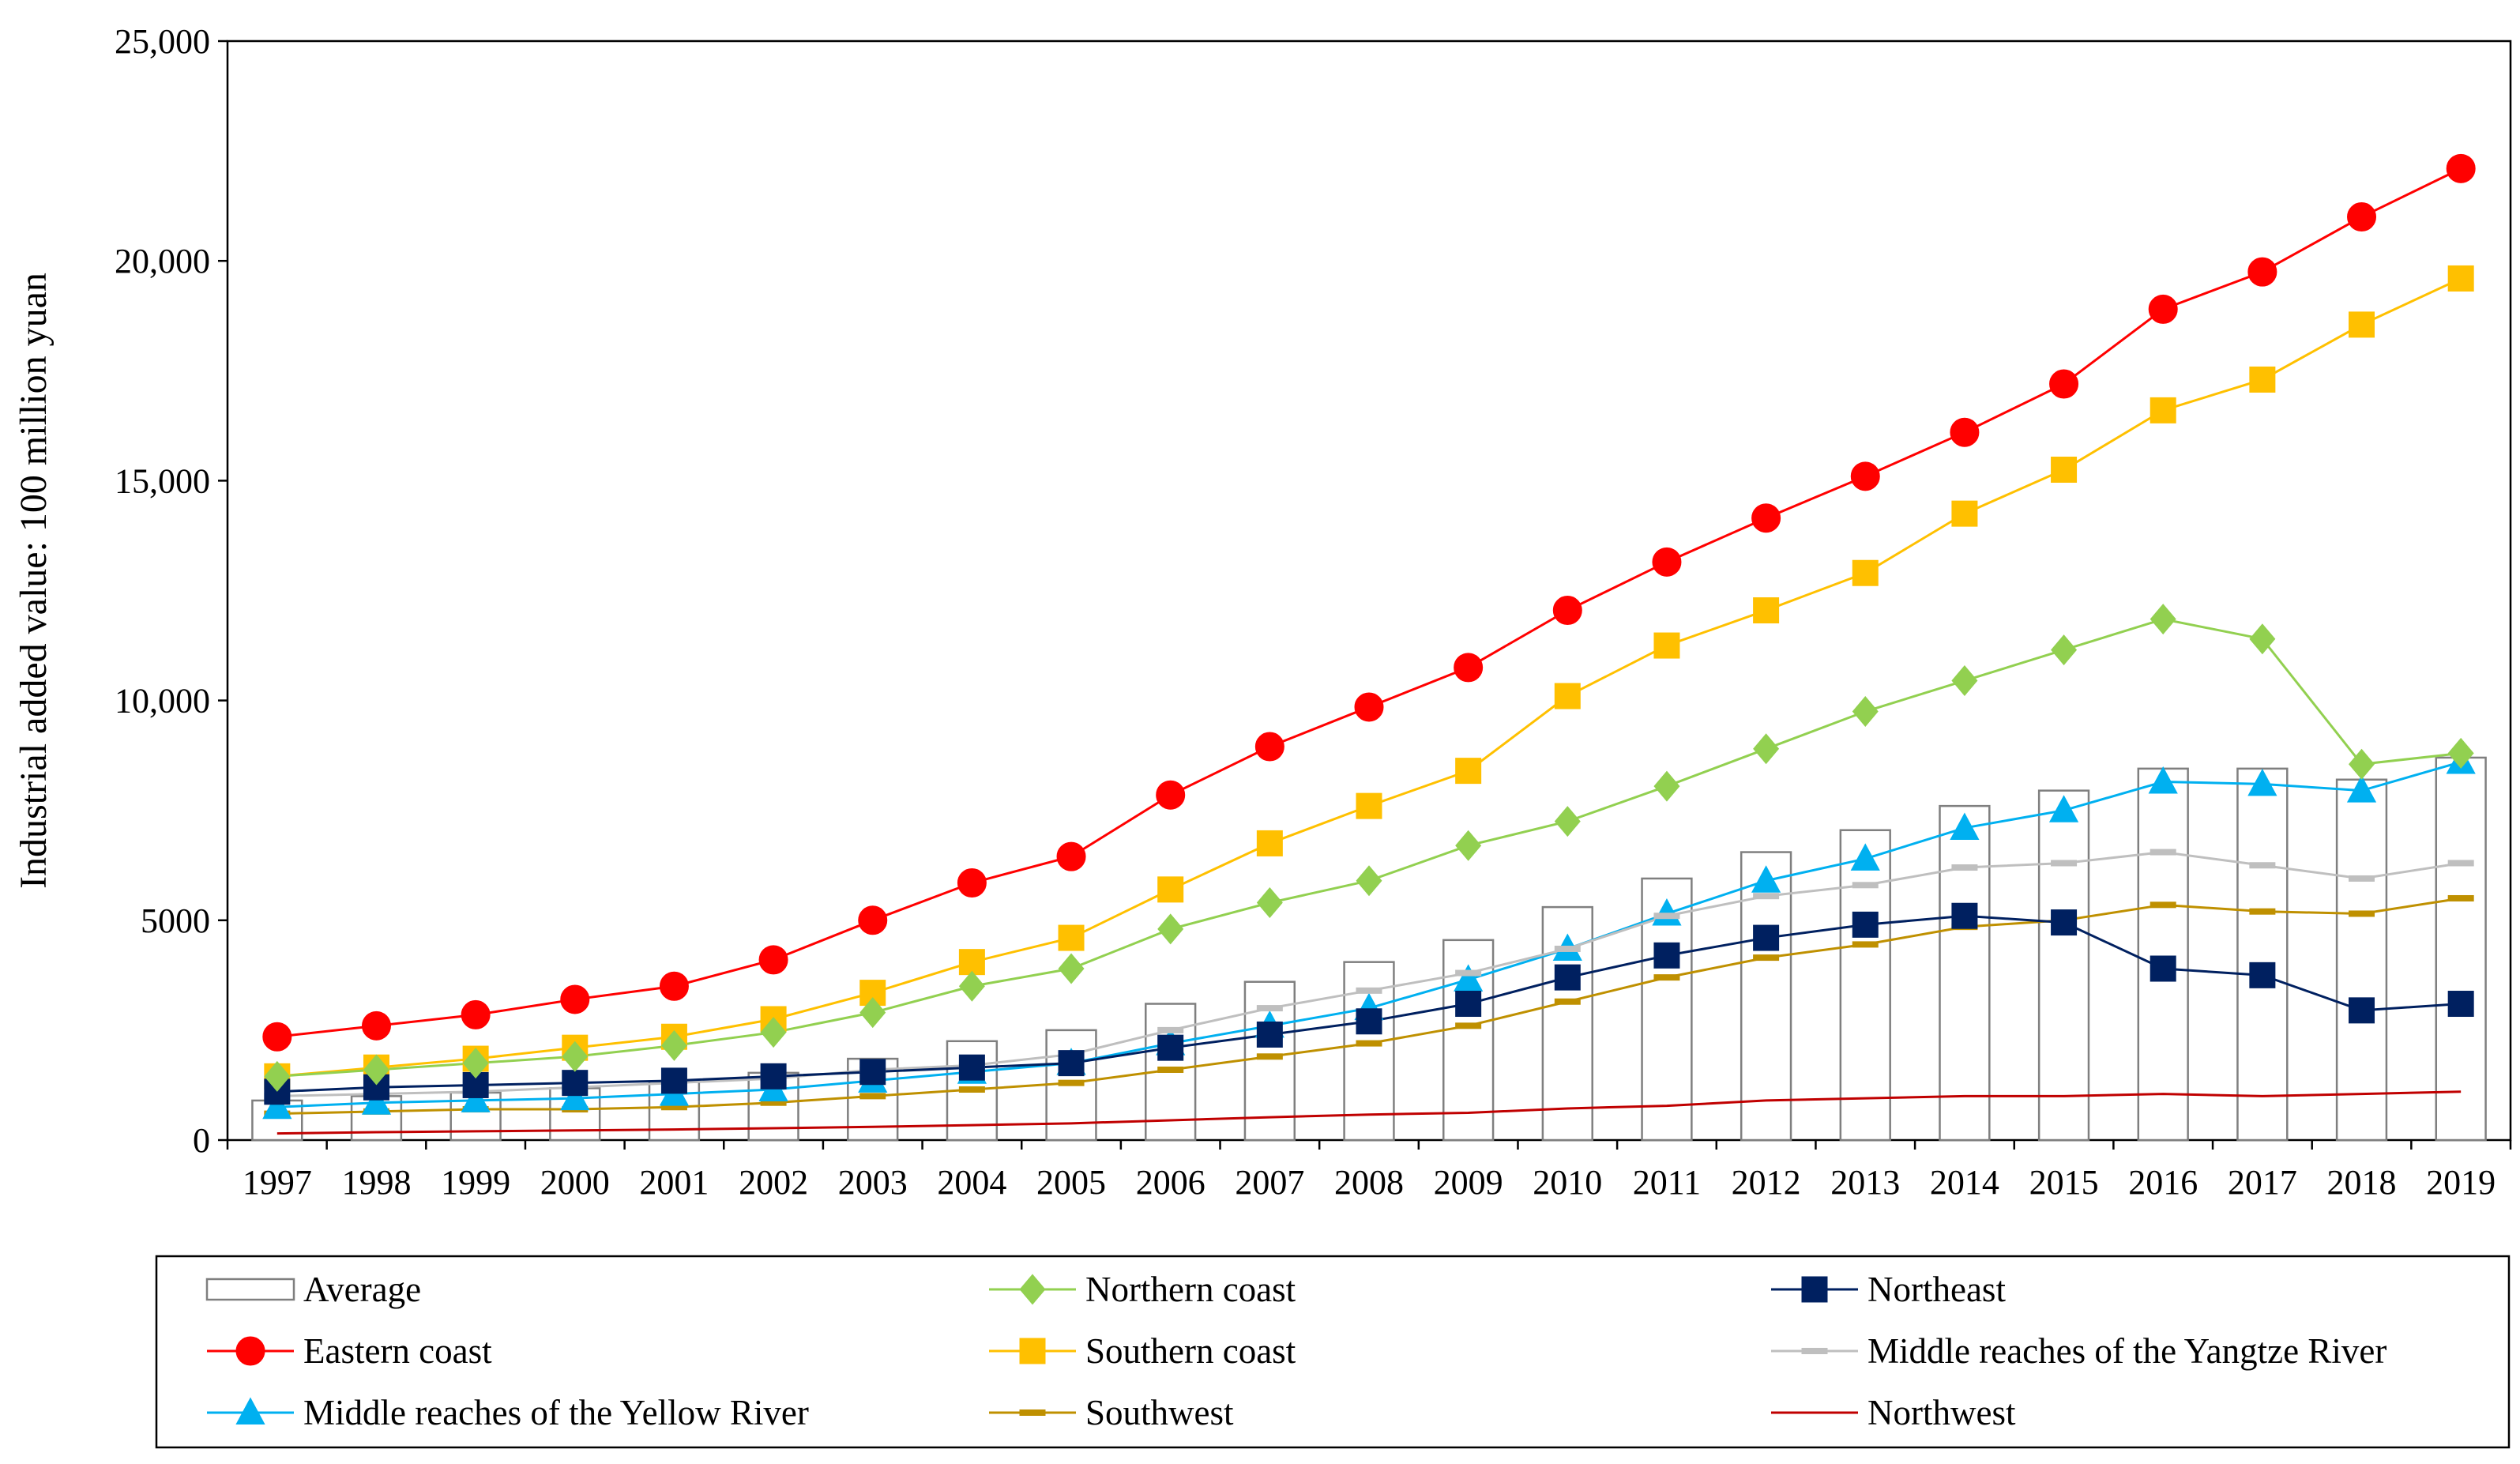 The image size is (2520, 1464). Describe the element at coordinates (1159, 1412) in the screenshot. I see `legend-label-southwest: Southwest` at that location.